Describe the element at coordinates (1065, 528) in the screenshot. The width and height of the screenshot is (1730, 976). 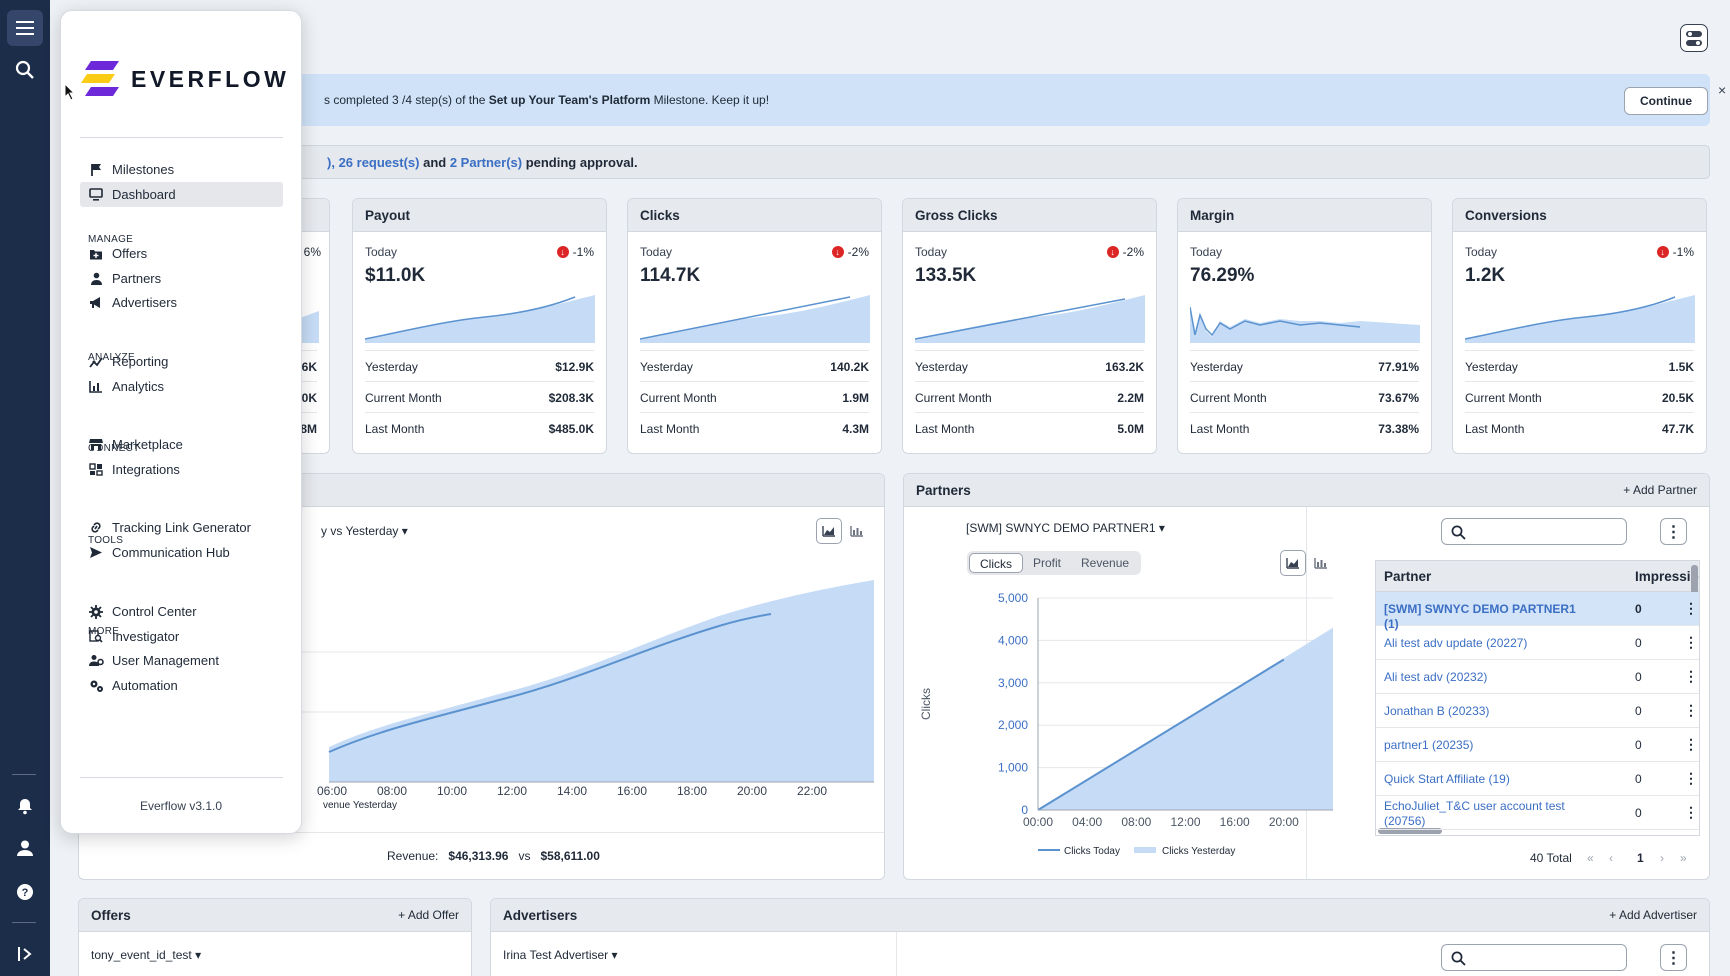
I see `partner-dropdown: [SWM] SWNYC DEMO PARTNER1 ▾` at that location.